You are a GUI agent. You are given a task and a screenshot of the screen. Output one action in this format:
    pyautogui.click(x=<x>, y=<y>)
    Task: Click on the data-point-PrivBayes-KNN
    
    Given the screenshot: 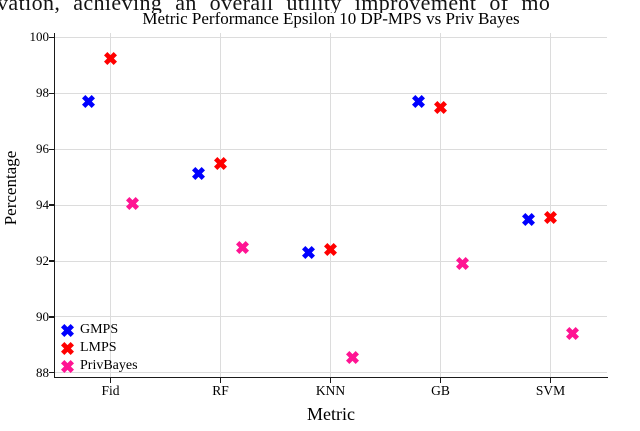 What is the action you would take?
    pyautogui.click(x=352, y=359)
    